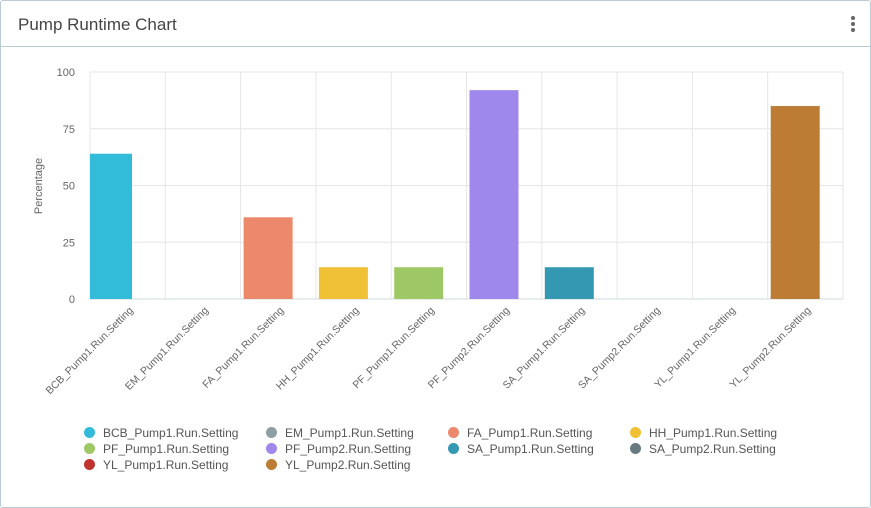 The width and height of the screenshot is (871, 508). Describe the element at coordinates (348, 464) in the screenshot. I see `legend-label: YL_Pump2.Run.Setting` at that location.